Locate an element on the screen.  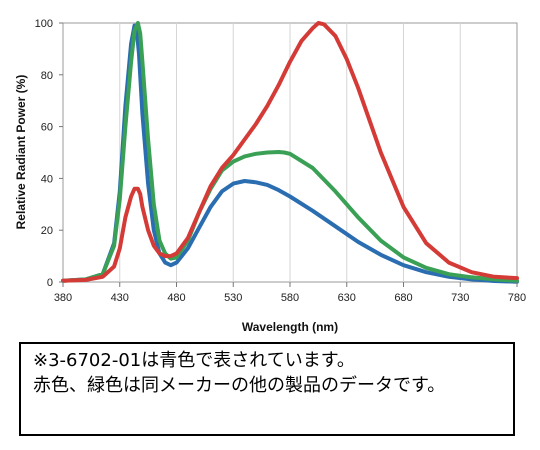
x-tick-label: 580 is located at coordinates (290, 298).